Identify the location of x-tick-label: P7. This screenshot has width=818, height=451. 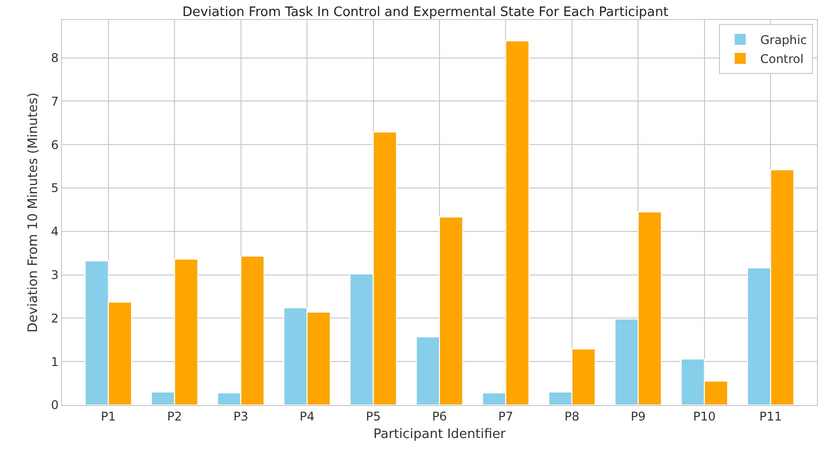
(506, 416).